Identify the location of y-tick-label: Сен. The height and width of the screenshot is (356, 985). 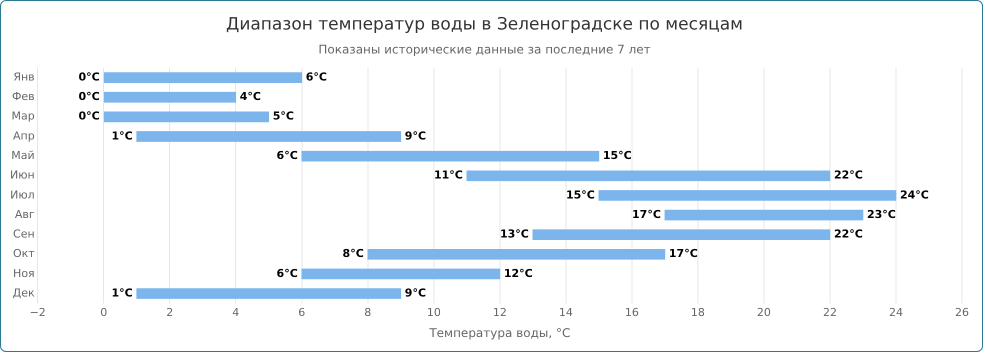
(24, 234).